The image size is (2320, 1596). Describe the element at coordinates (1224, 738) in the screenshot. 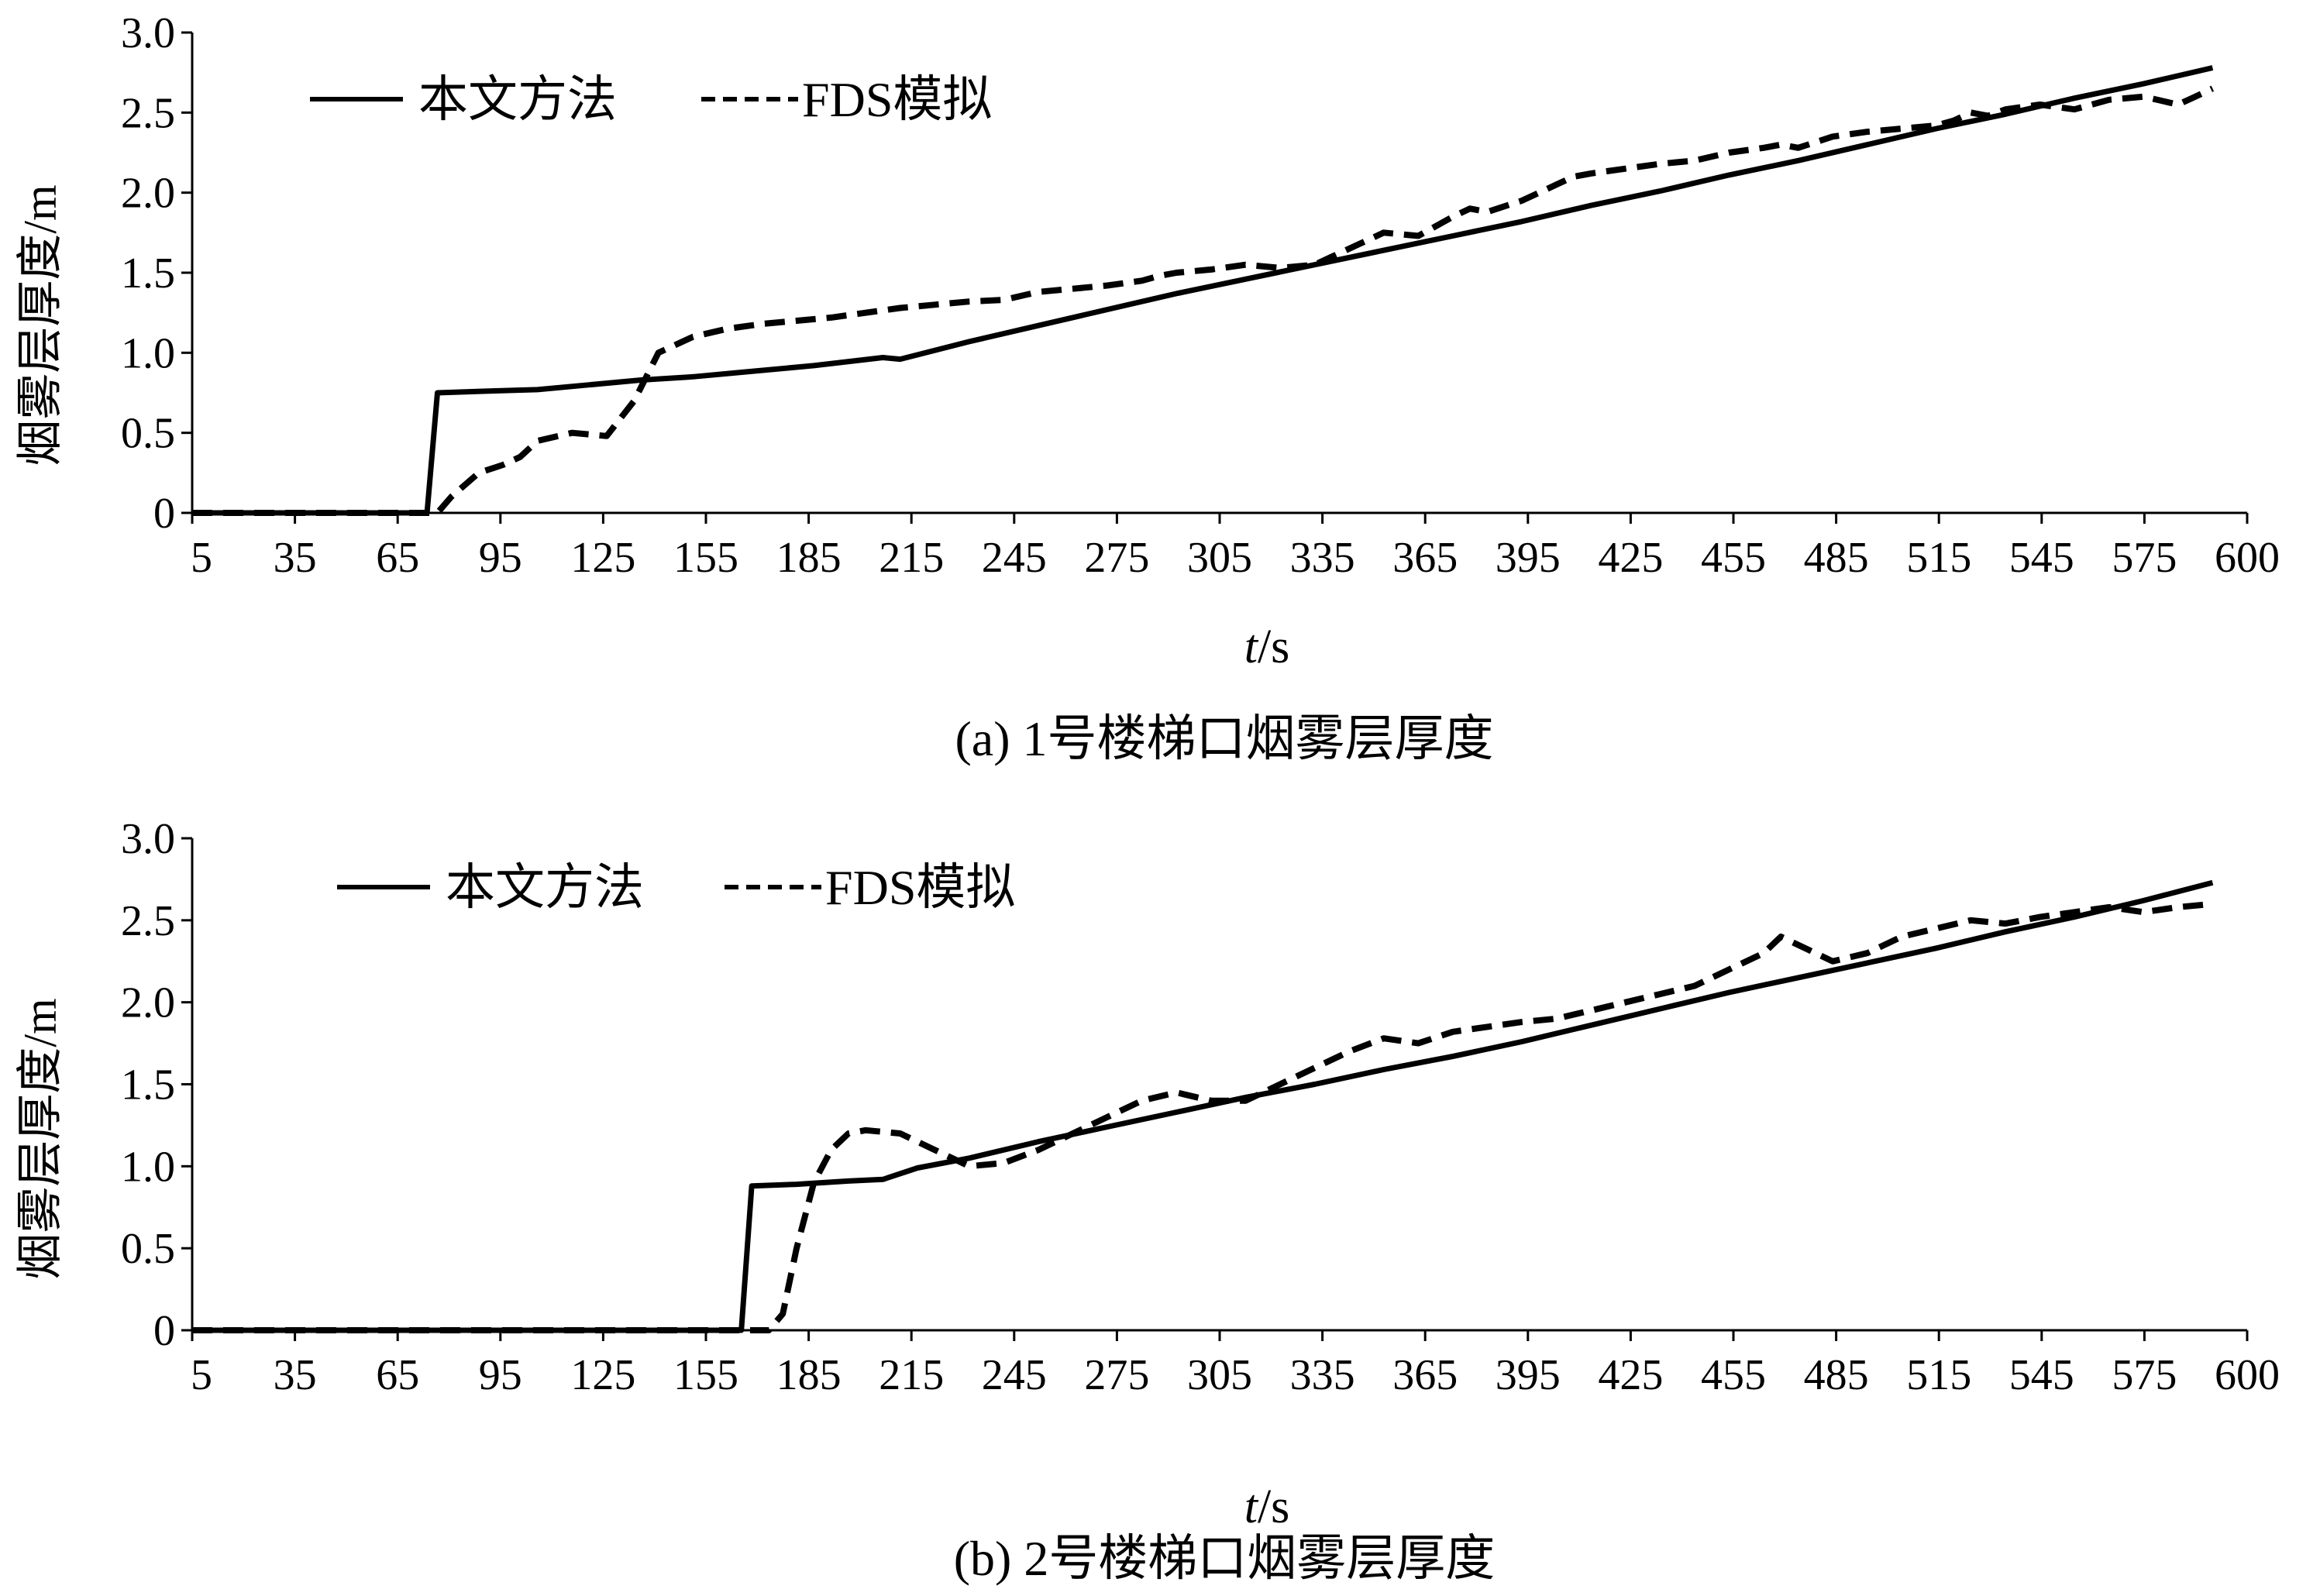

I see `figure-caption: (a) 1号楼梯口烟雾层厚度` at that location.